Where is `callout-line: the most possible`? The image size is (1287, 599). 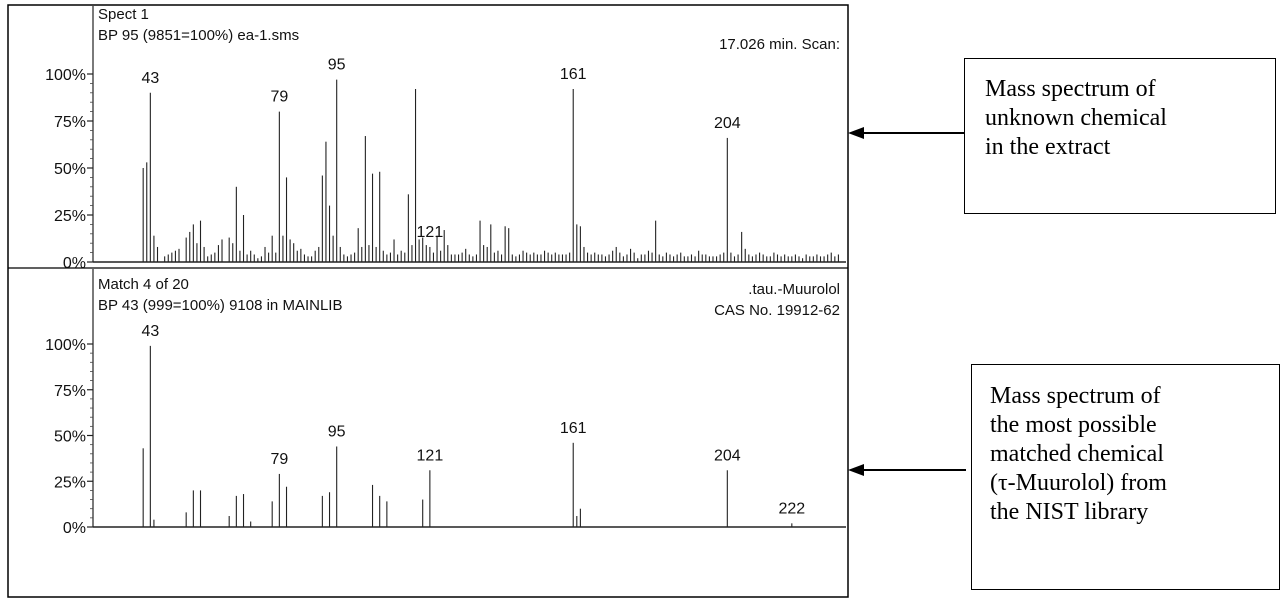 callout-line: the most possible is located at coordinates (1134, 425).